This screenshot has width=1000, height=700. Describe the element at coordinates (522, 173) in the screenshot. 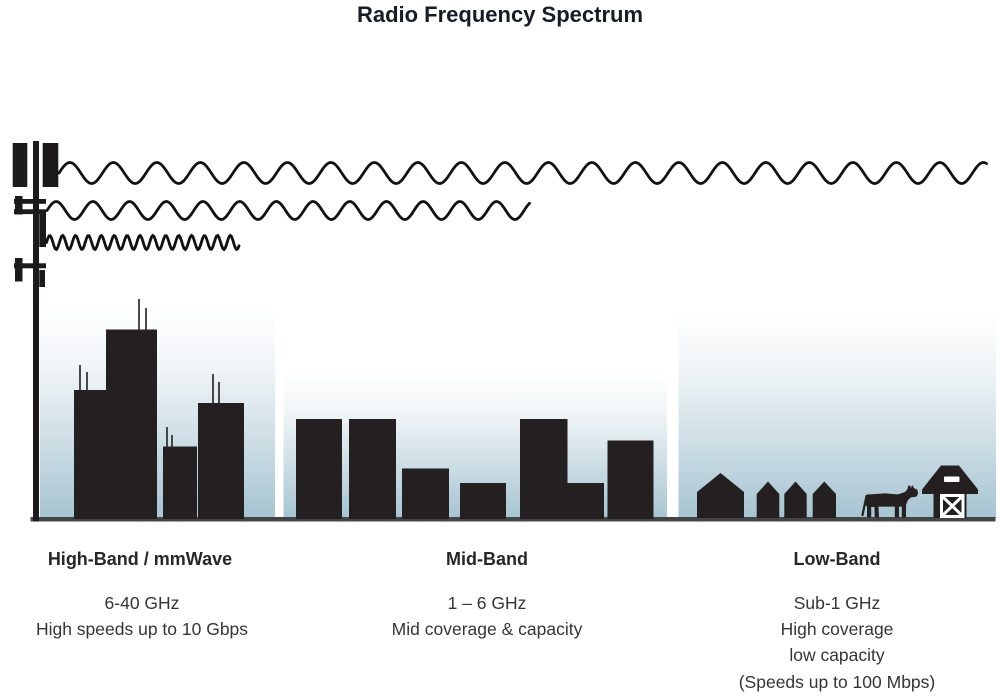

I see `low-band-wave-icon` at that location.